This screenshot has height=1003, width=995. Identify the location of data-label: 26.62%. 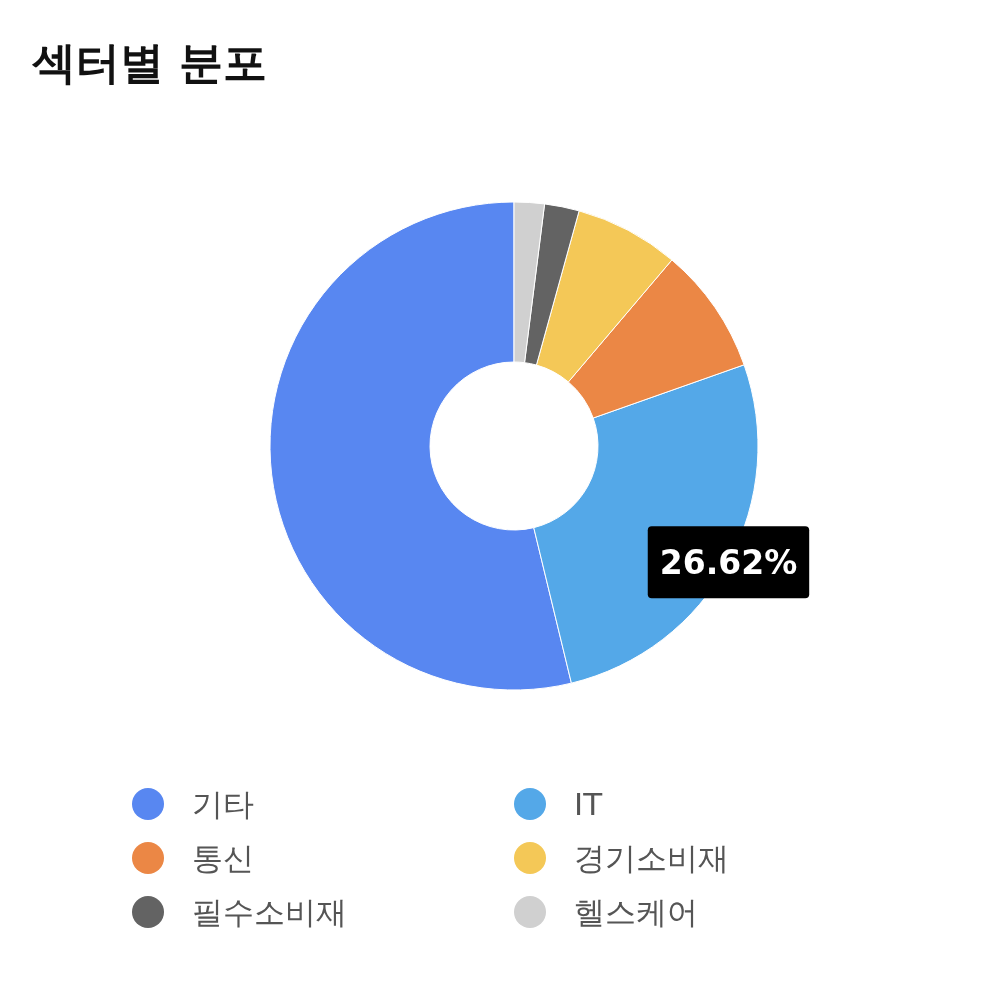
(728, 563).